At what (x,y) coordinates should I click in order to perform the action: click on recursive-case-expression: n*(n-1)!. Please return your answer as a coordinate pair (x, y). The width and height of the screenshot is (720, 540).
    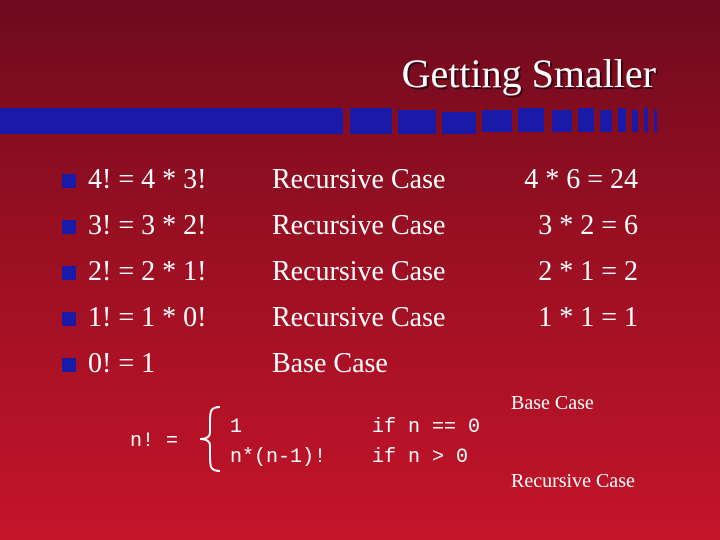
    Looking at the image, I should click on (278, 457).